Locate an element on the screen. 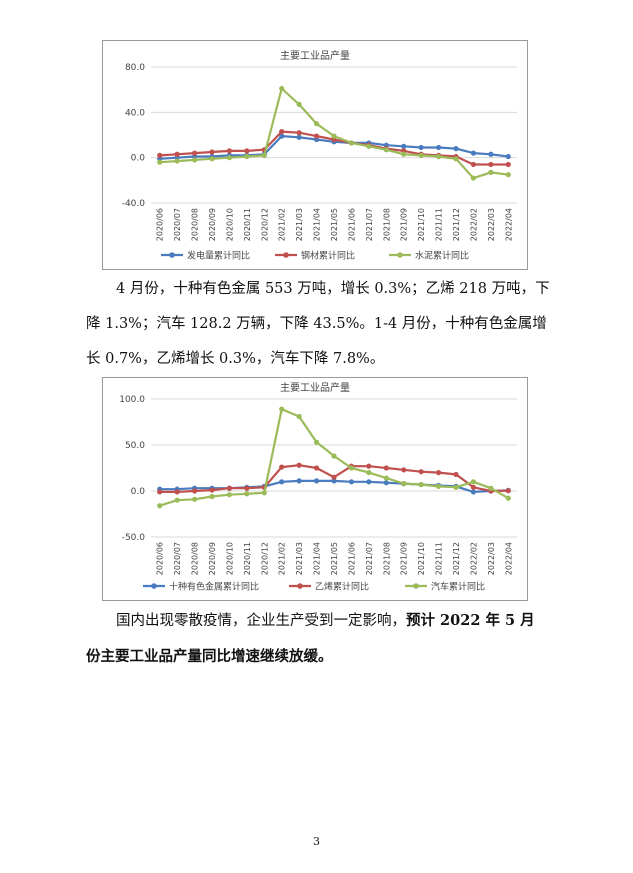  chart-2-xtick-label: 2022/03 is located at coordinates (491, 558).